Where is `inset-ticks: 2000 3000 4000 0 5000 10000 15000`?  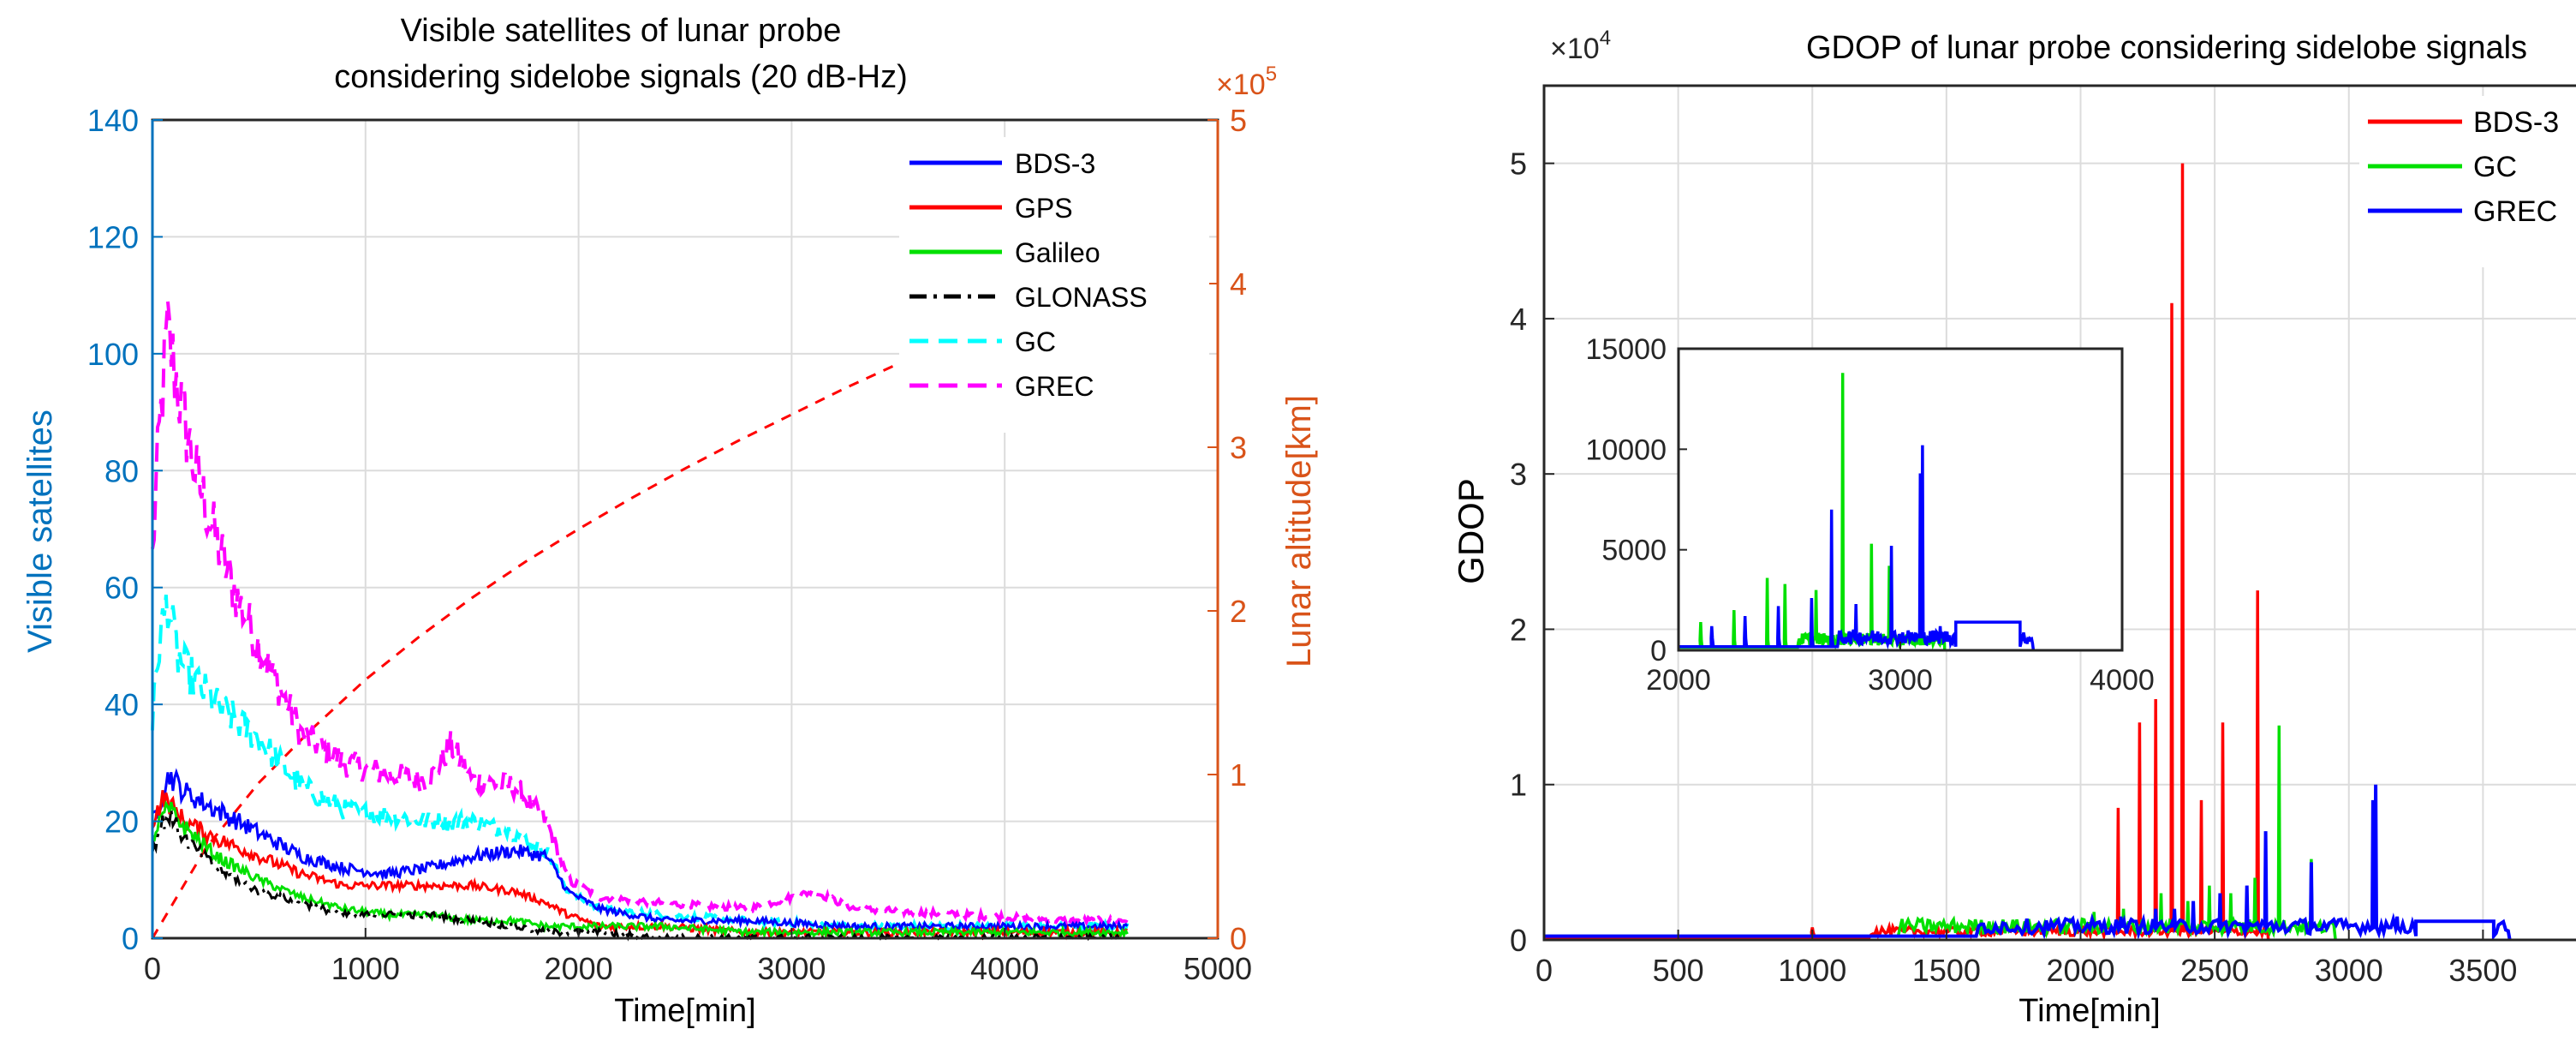
inset-ticks: 2000 3000 4000 0 5000 10000 15000 is located at coordinates (1870, 515).